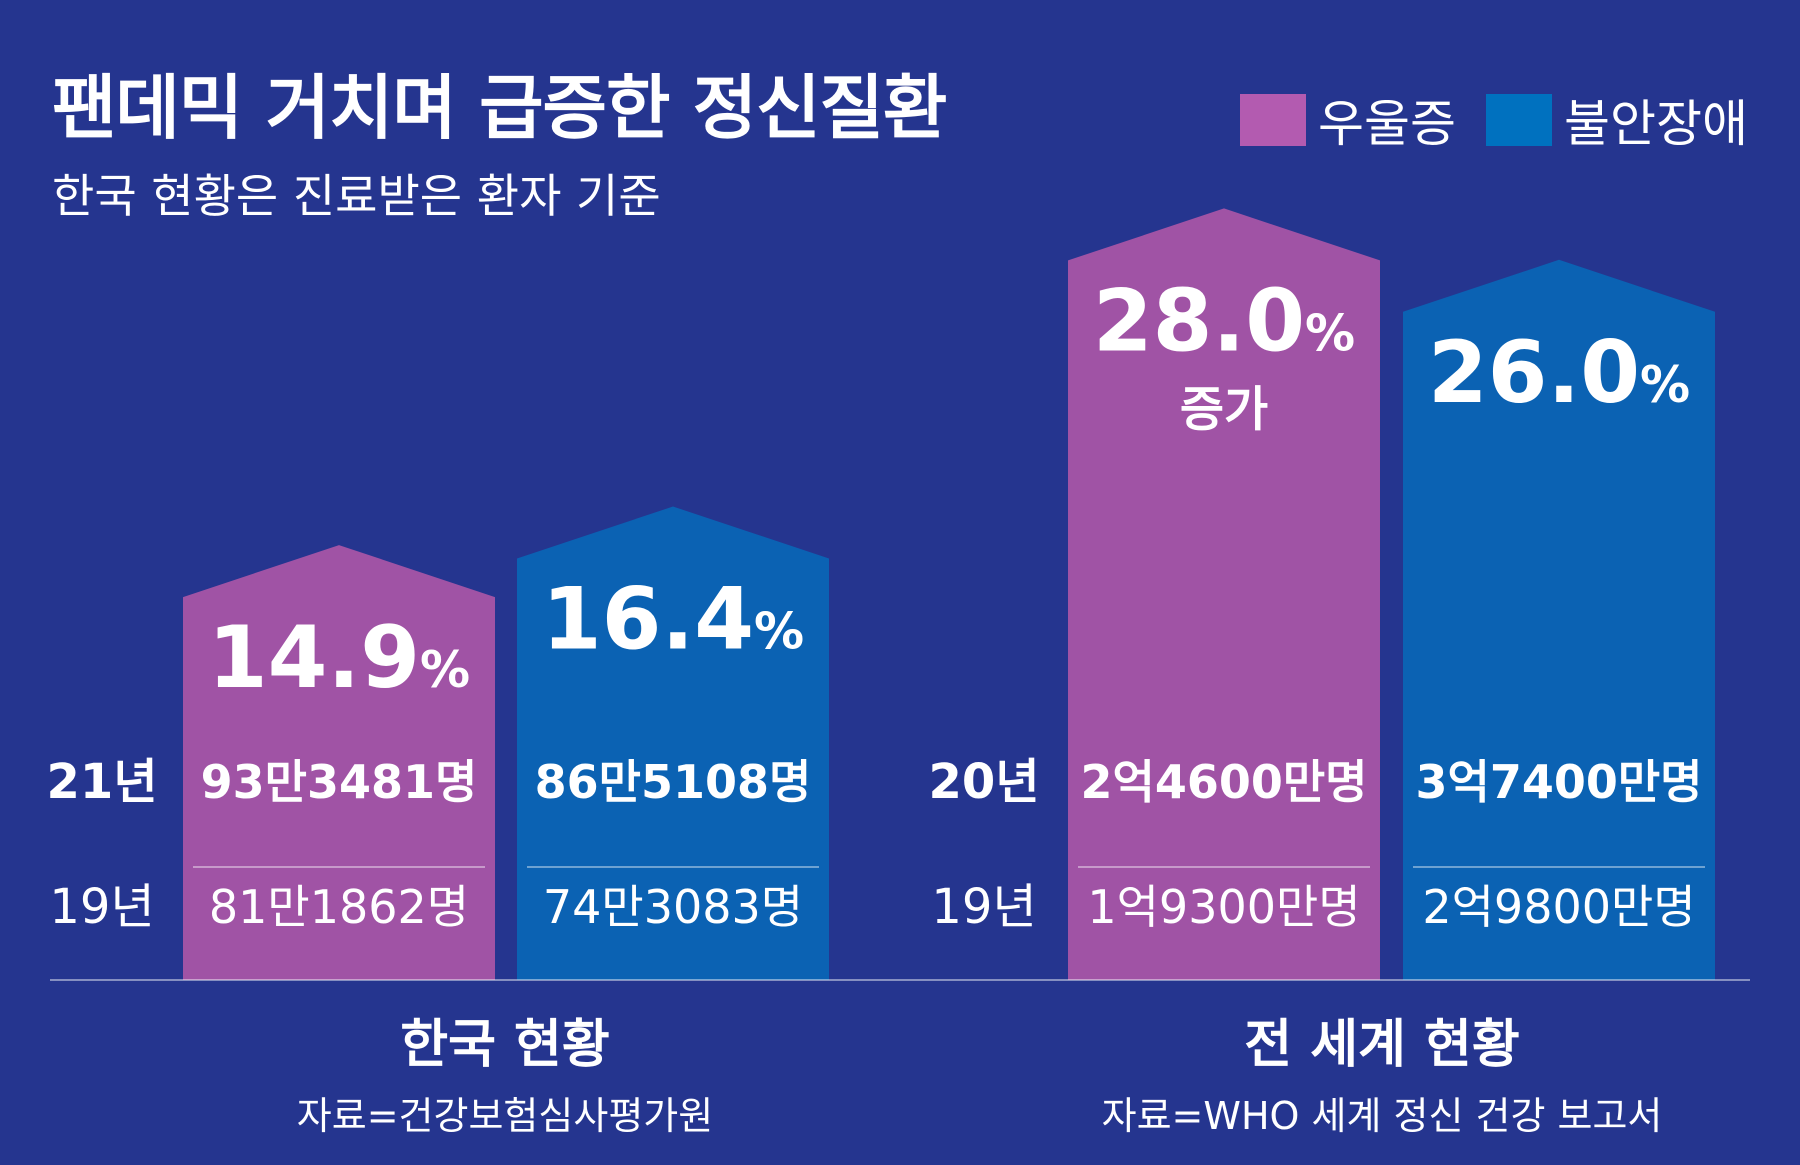 The image size is (1800, 1165). Describe the element at coordinates (1224, 782) in the screenshot. I see `bar-count-recent: 2억4600만명` at that location.